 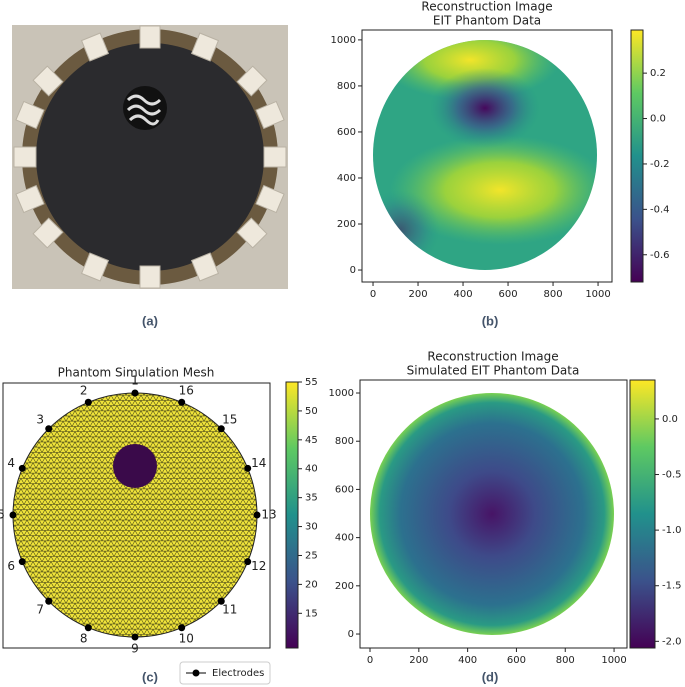 What do you see at coordinates (186, 638) in the screenshot?
I see `electrode-label: 10` at bounding box center [186, 638].